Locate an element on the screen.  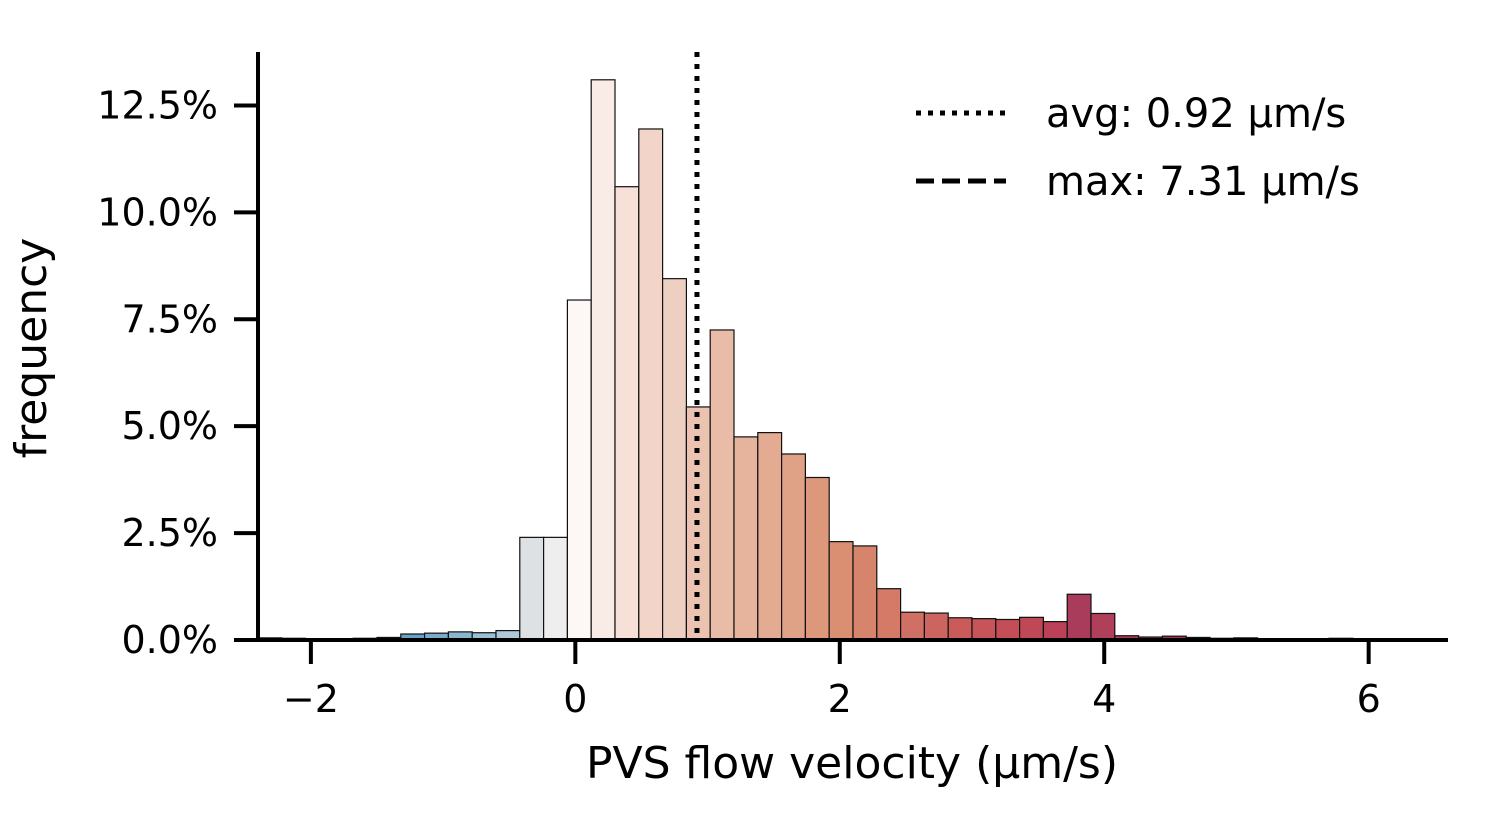
y-ticks: 0.0% 2.5% 5.0% 7.5% 10.0% 12.5% is located at coordinates (177, 372).